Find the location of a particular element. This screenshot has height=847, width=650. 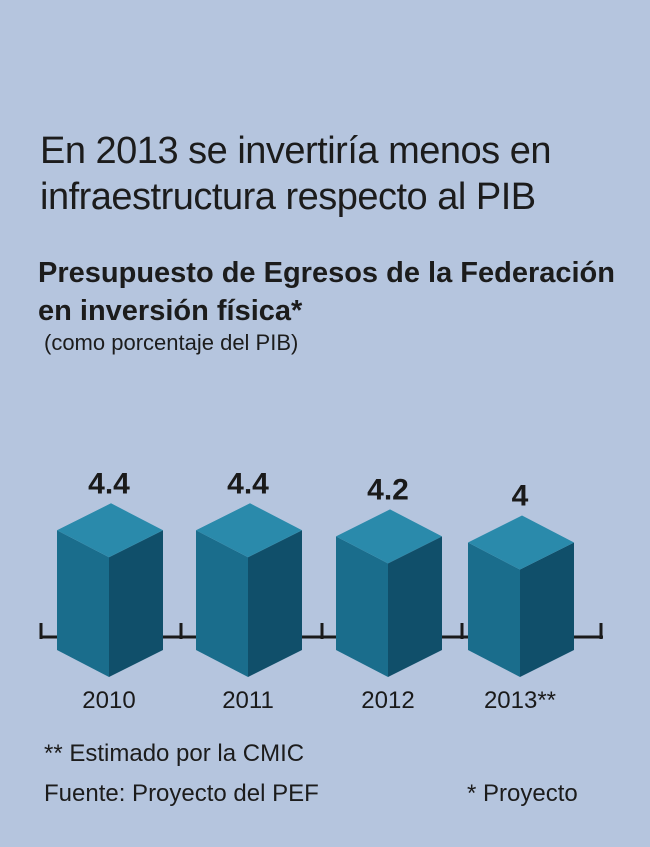

footnote-source: Fuente: Proyecto del PEF is located at coordinates (181, 793).